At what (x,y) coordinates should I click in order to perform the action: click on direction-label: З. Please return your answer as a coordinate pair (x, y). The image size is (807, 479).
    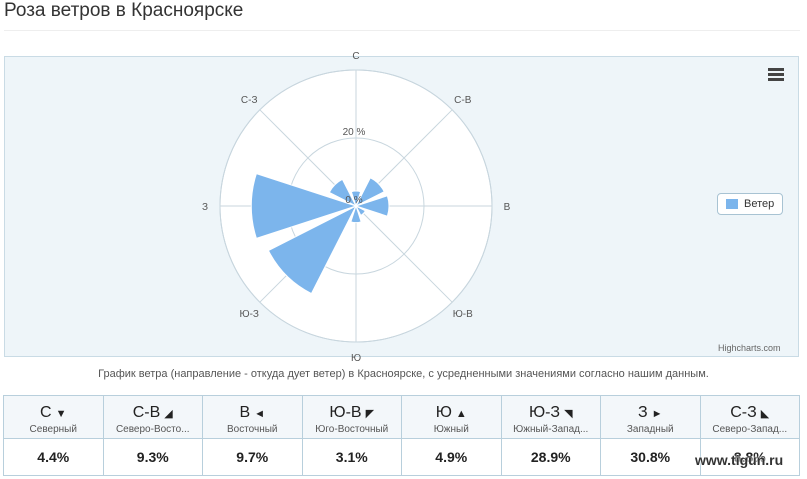
    Looking at the image, I should click on (205, 207).